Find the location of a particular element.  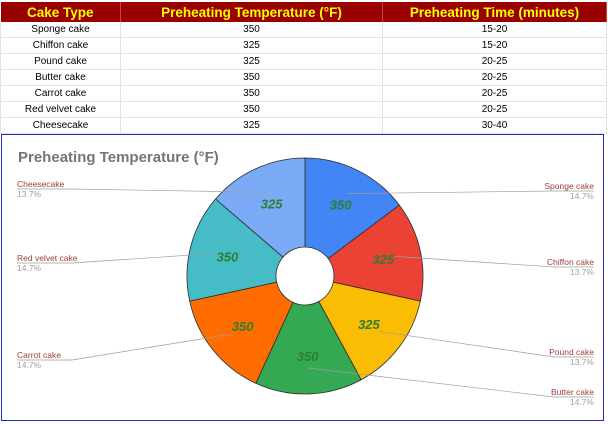

chart-title: Preheating Temperature (°F) is located at coordinates (118, 157).